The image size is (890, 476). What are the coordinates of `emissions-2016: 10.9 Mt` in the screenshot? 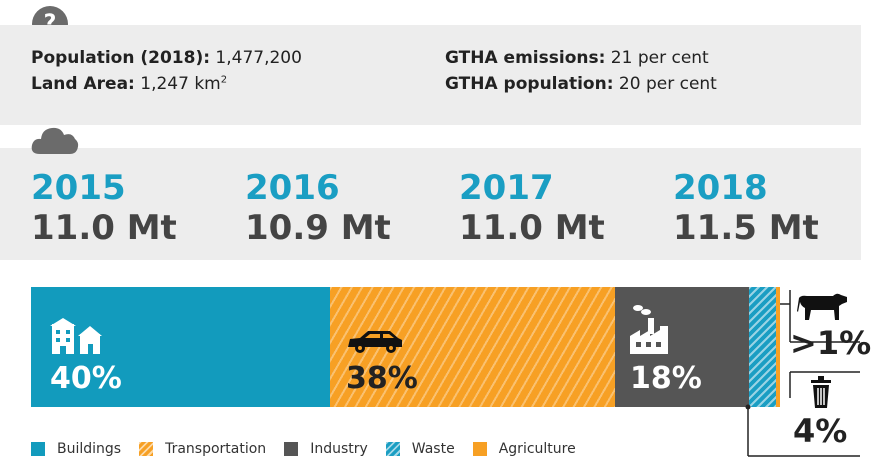 It's located at (318, 228).